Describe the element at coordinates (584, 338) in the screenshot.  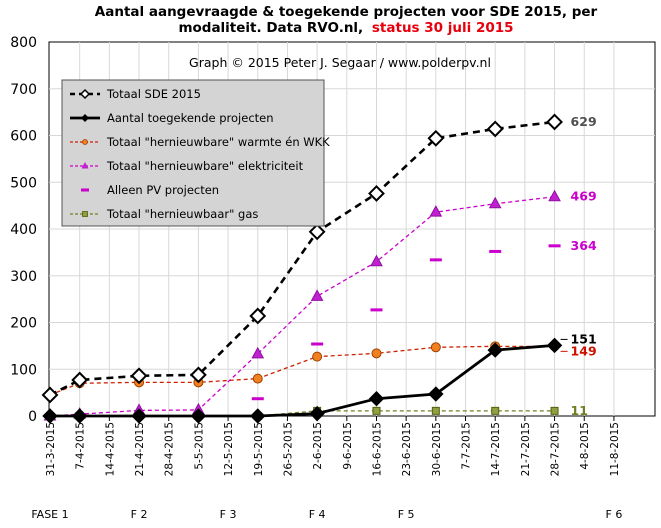
I see `end-label: 151` at that location.